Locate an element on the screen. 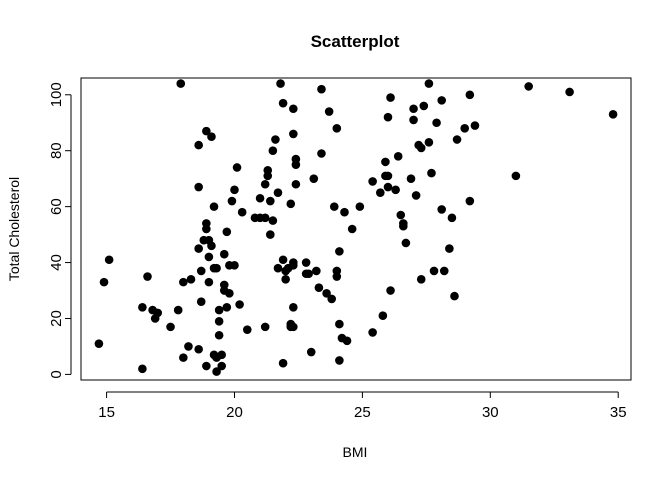 This screenshot has height=480, width=672. chart-title: Scatterplot is located at coordinates (355, 41).